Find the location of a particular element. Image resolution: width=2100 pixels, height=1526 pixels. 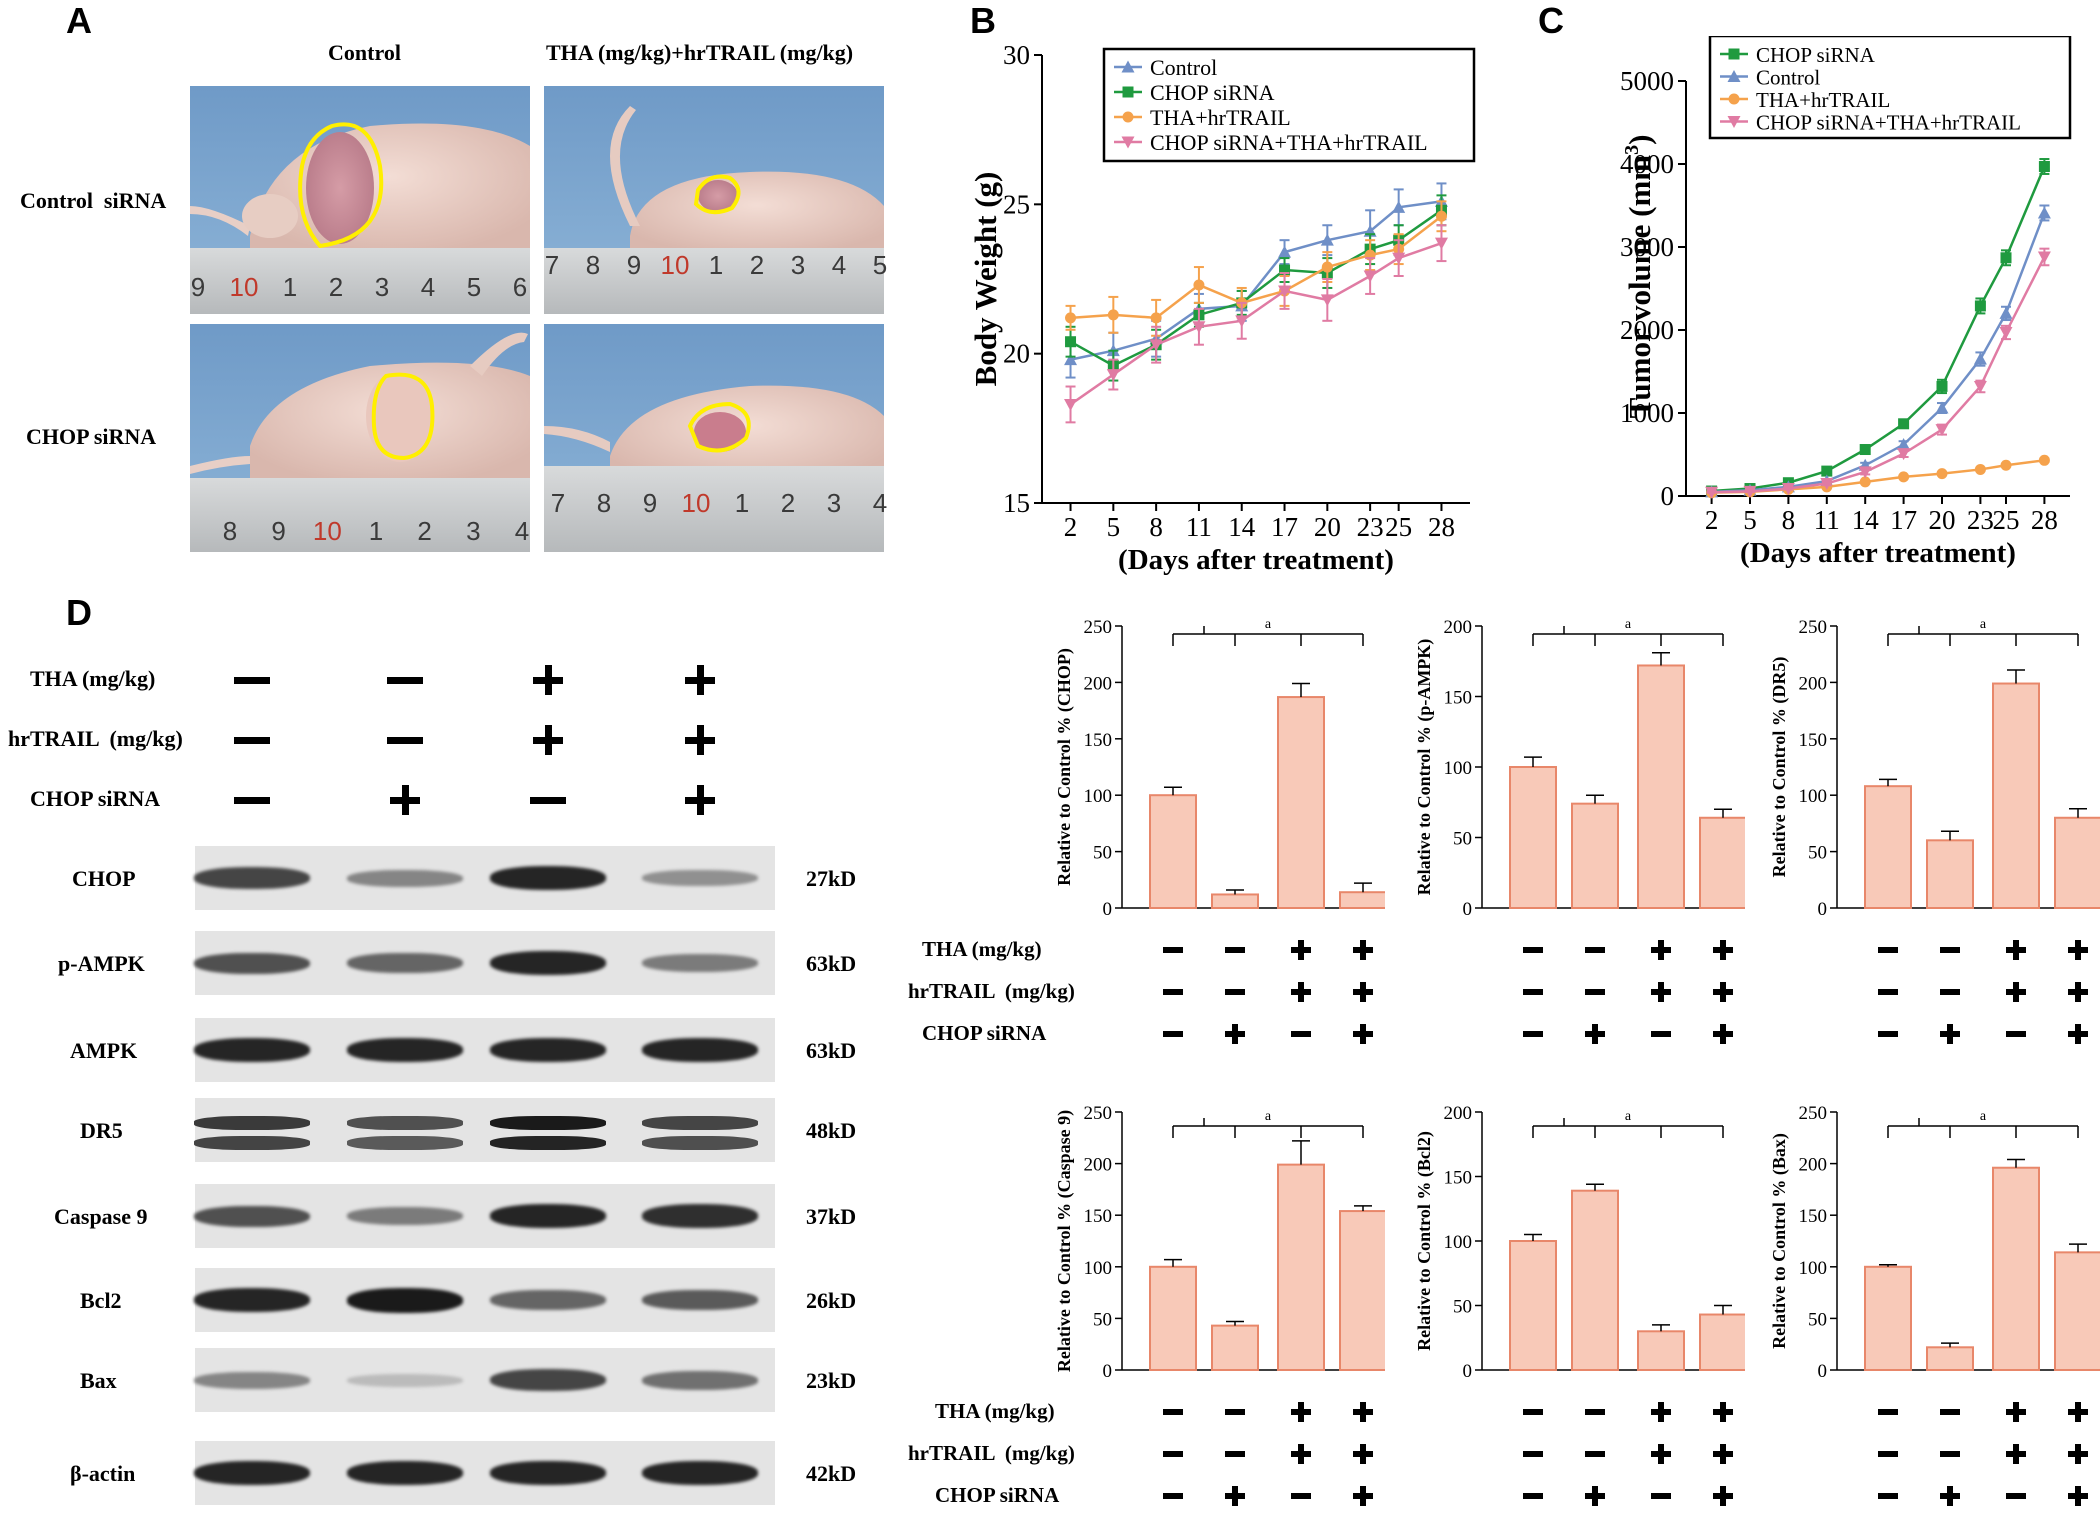

blot-strip is located at coordinates (484, 1300).